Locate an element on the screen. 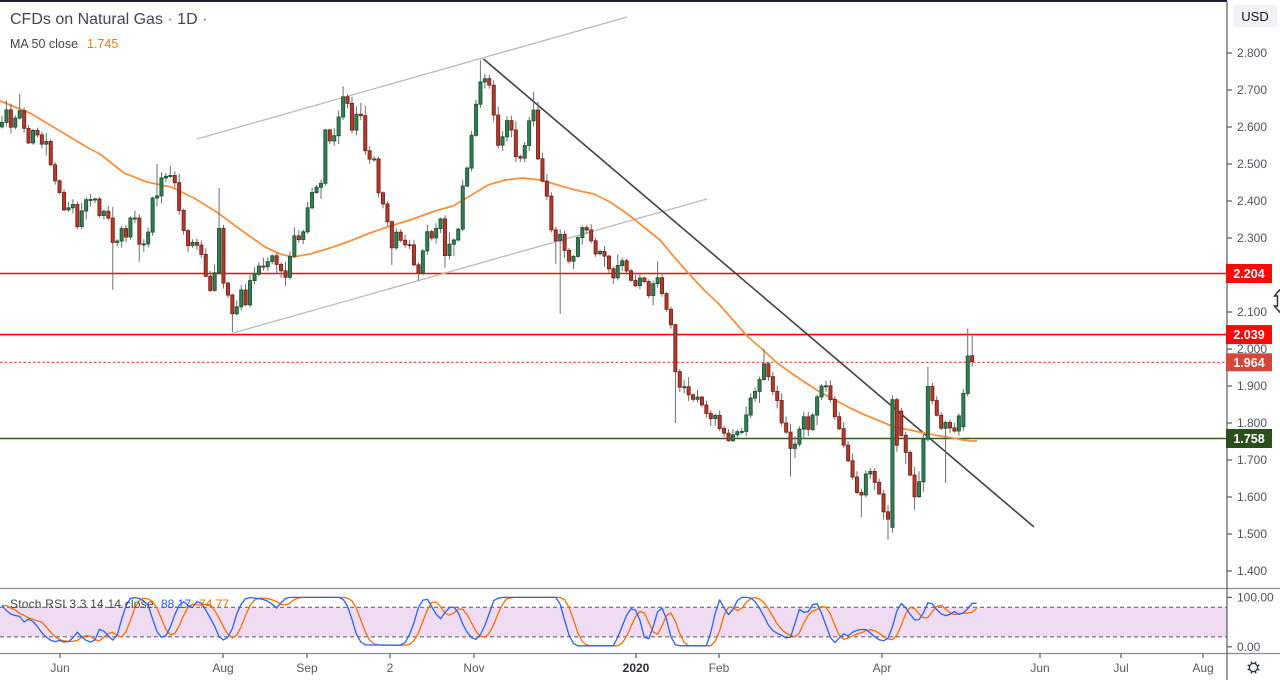 Image resolution: width=1280 pixels, height=680 pixels. svg-text: 74.77 is located at coordinates (214, 604).